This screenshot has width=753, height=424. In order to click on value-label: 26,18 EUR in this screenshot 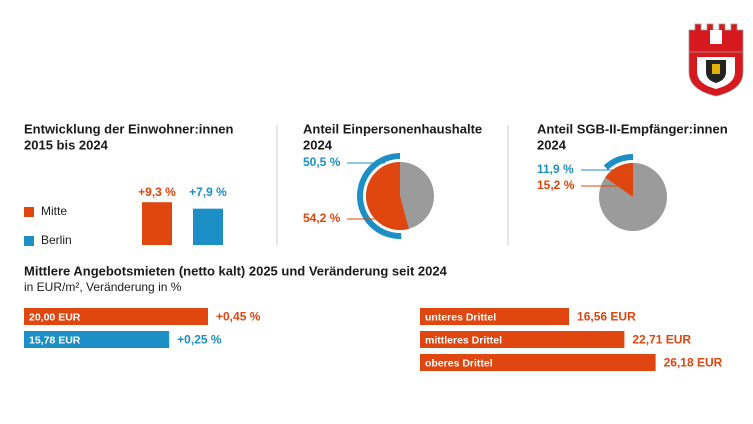, I will do `click(693, 363)`.